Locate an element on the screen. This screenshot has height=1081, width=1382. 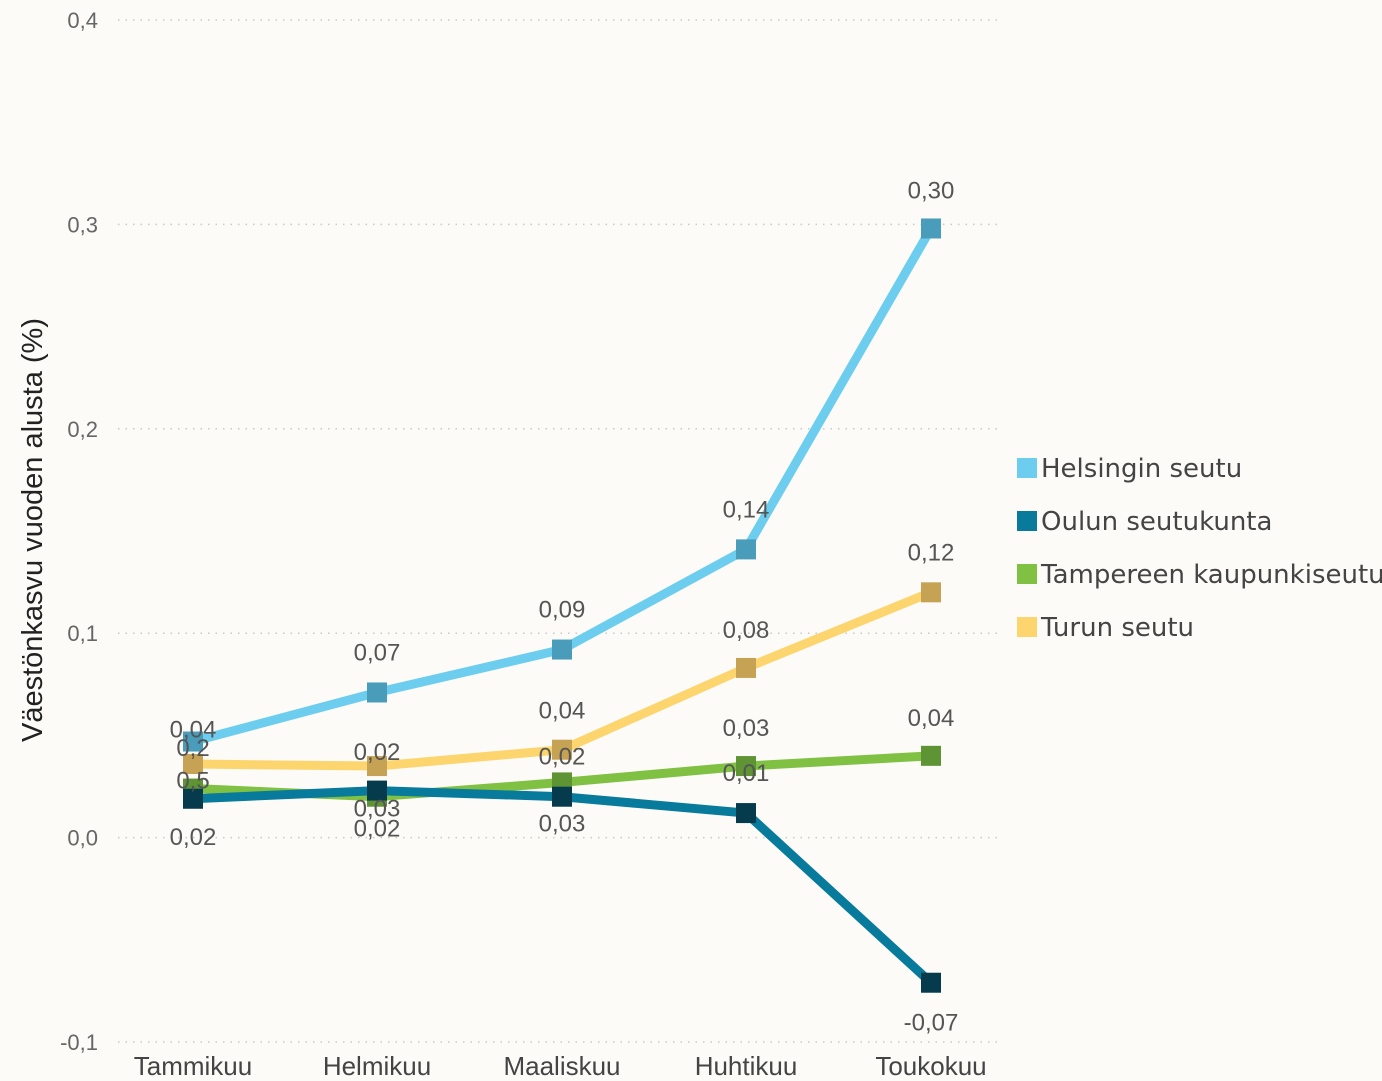
x-tick-label: Toukokuu is located at coordinates (930, 1066).